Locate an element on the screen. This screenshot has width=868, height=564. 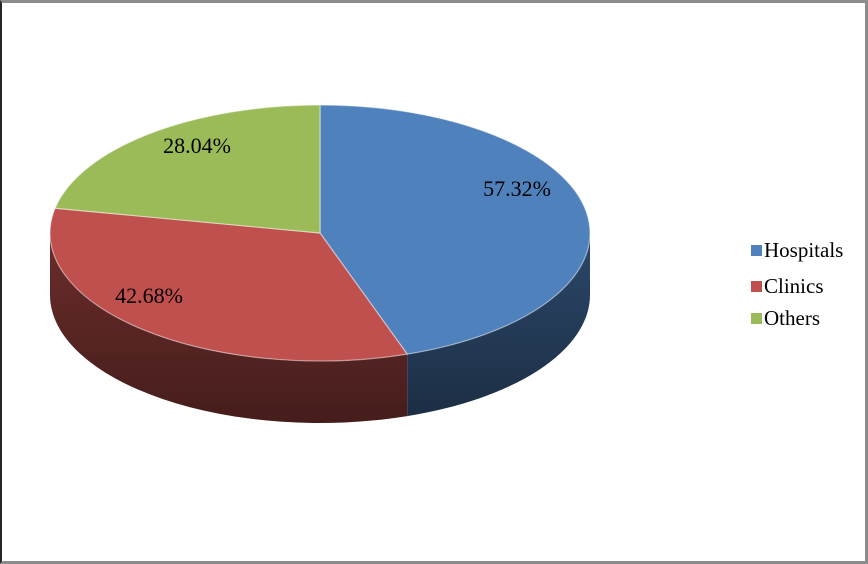
legend-swatch-clinics-icon is located at coordinates (756, 286).